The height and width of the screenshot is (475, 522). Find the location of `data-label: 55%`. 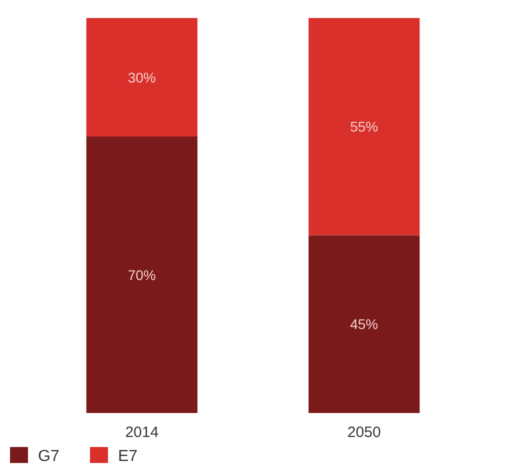

data-label: 55% is located at coordinates (364, 126).